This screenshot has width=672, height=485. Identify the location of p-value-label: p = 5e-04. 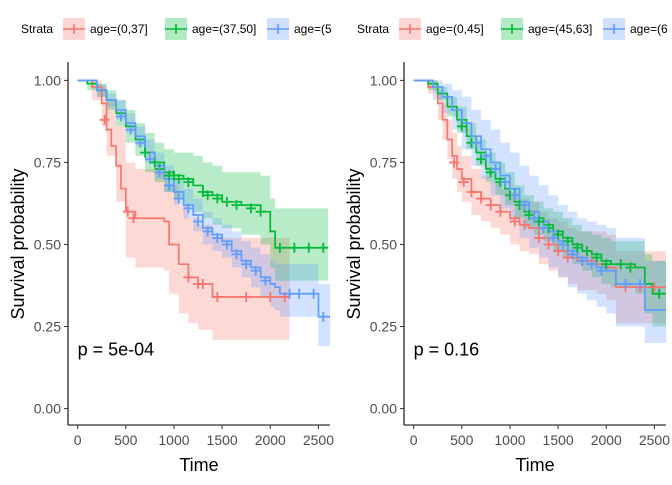
(116, 350).